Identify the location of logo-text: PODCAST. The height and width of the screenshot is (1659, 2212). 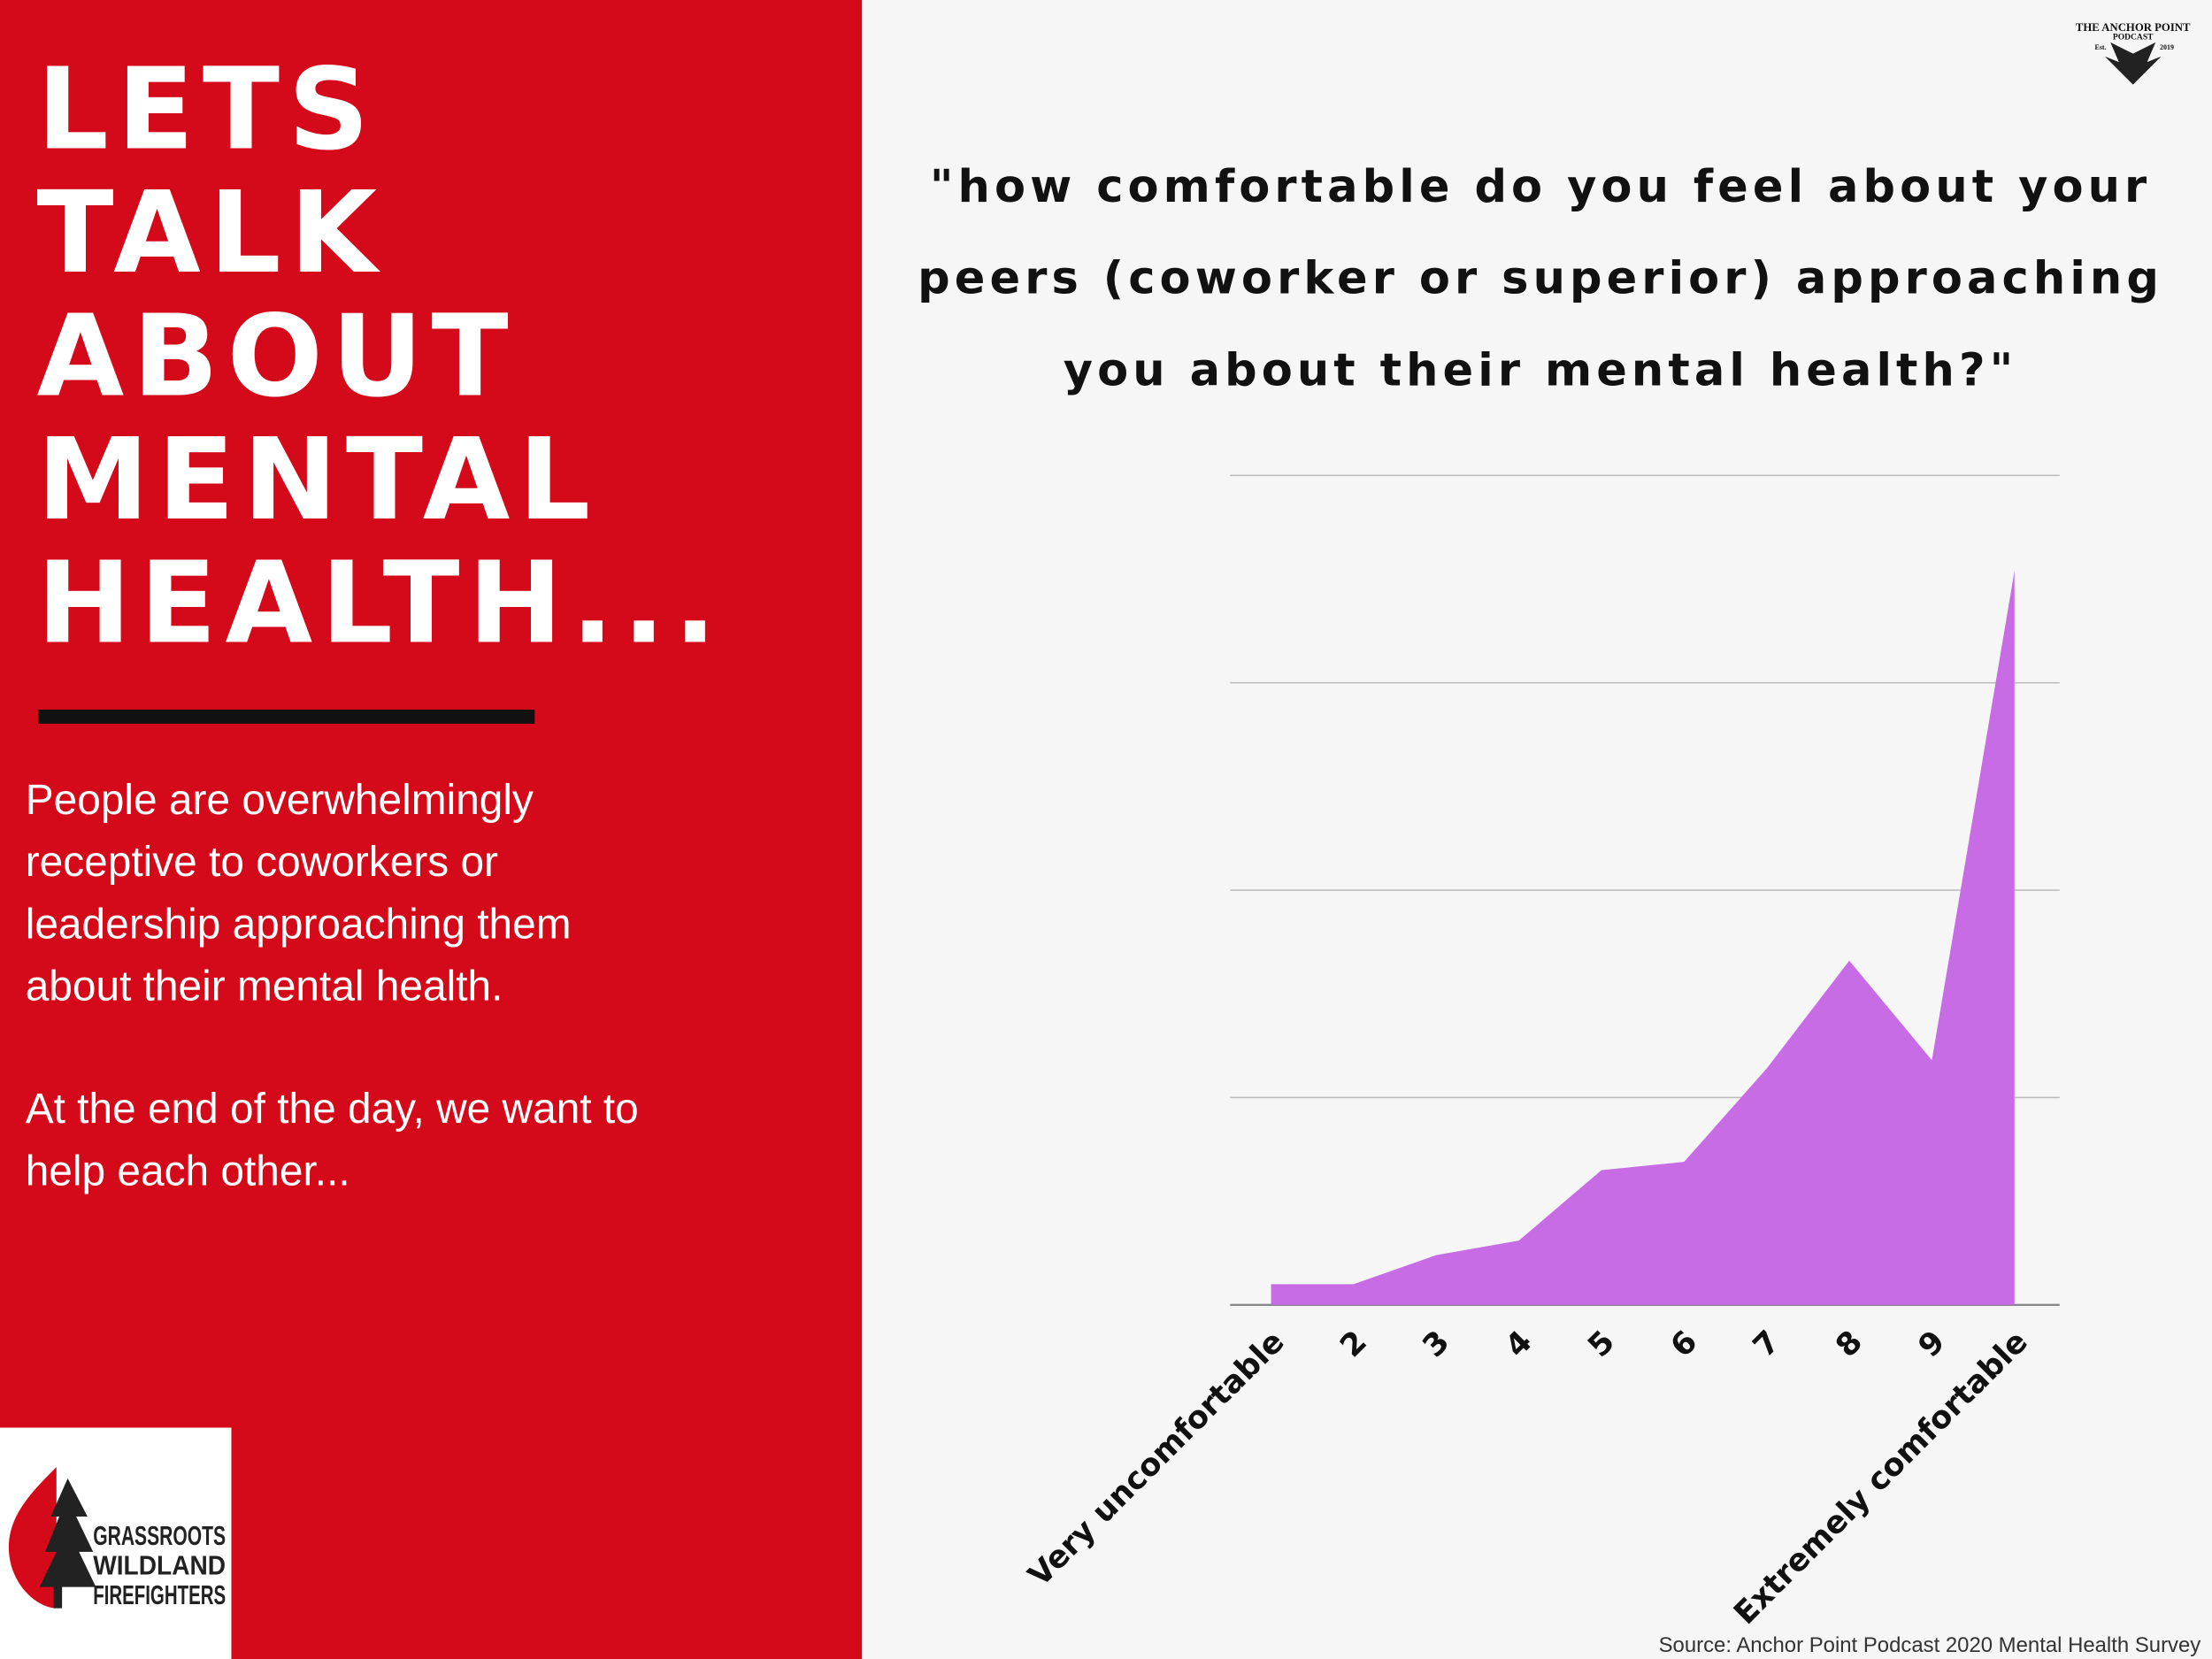
(2134, 37).